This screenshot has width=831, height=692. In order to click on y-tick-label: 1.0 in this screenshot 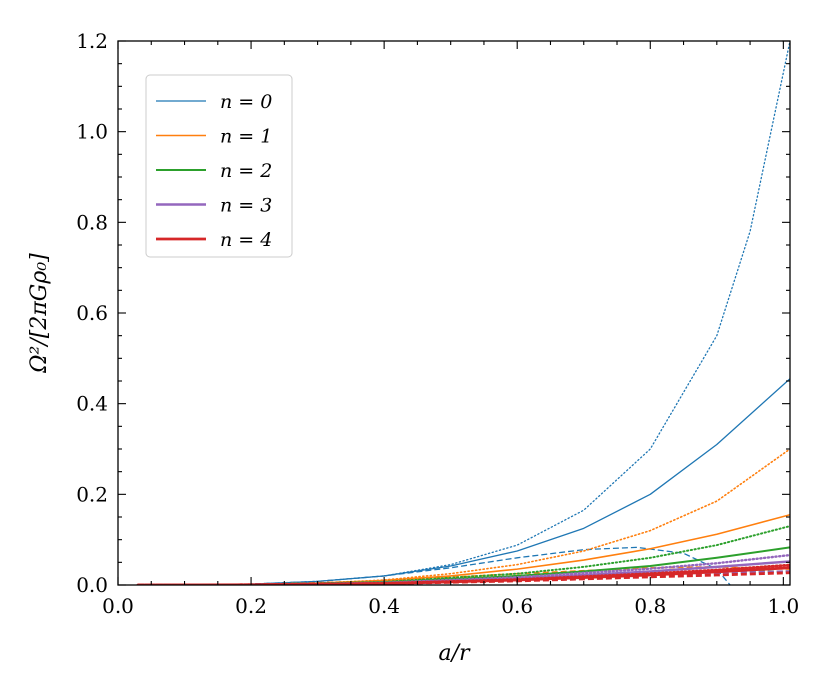, I will do `click(92, 132)`.